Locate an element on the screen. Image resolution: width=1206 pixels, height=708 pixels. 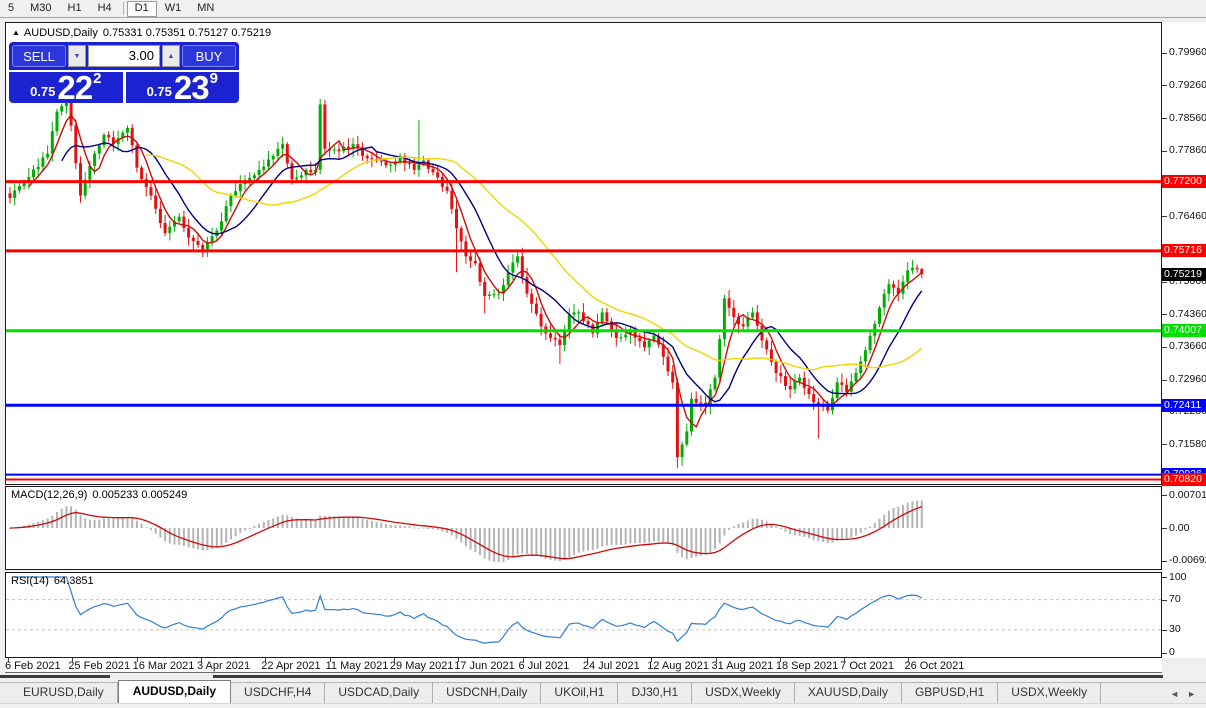
scroll-left-icon: ◄ is located at coordinates (1175, 694).